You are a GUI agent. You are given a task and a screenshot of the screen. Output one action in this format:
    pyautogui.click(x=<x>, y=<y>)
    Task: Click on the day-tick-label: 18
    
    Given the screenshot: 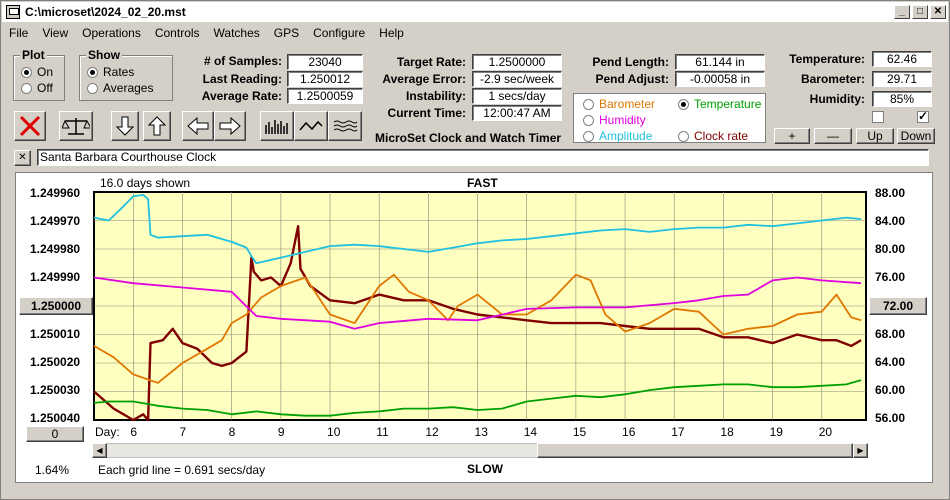 What is the action you would take?
    pyautogui.click(x=727, y=432)
    